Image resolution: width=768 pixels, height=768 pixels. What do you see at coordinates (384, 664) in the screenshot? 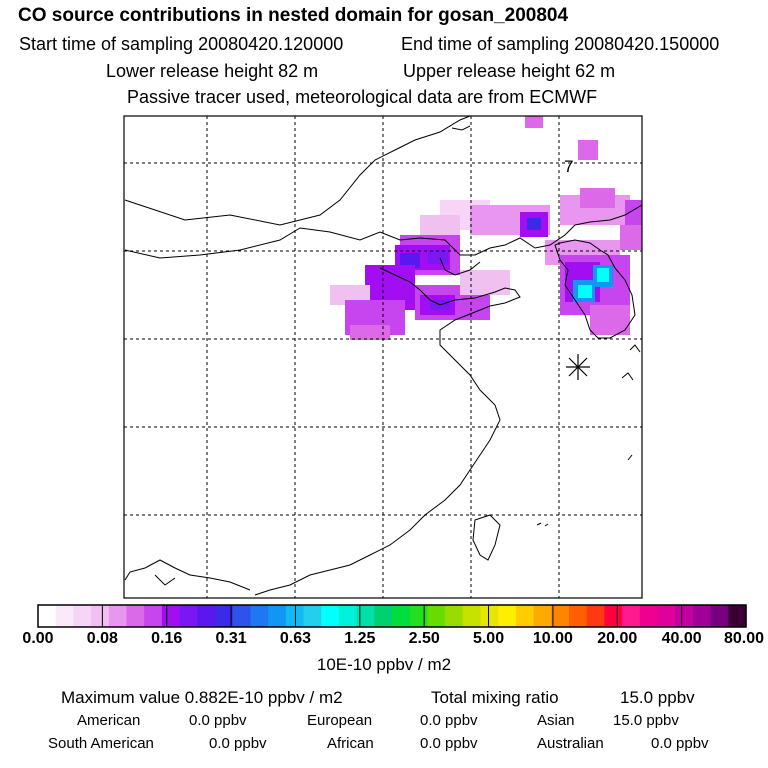
I see `colorbar-units: 10E-10 ppbv / m2` at bounding box center [384, 664].